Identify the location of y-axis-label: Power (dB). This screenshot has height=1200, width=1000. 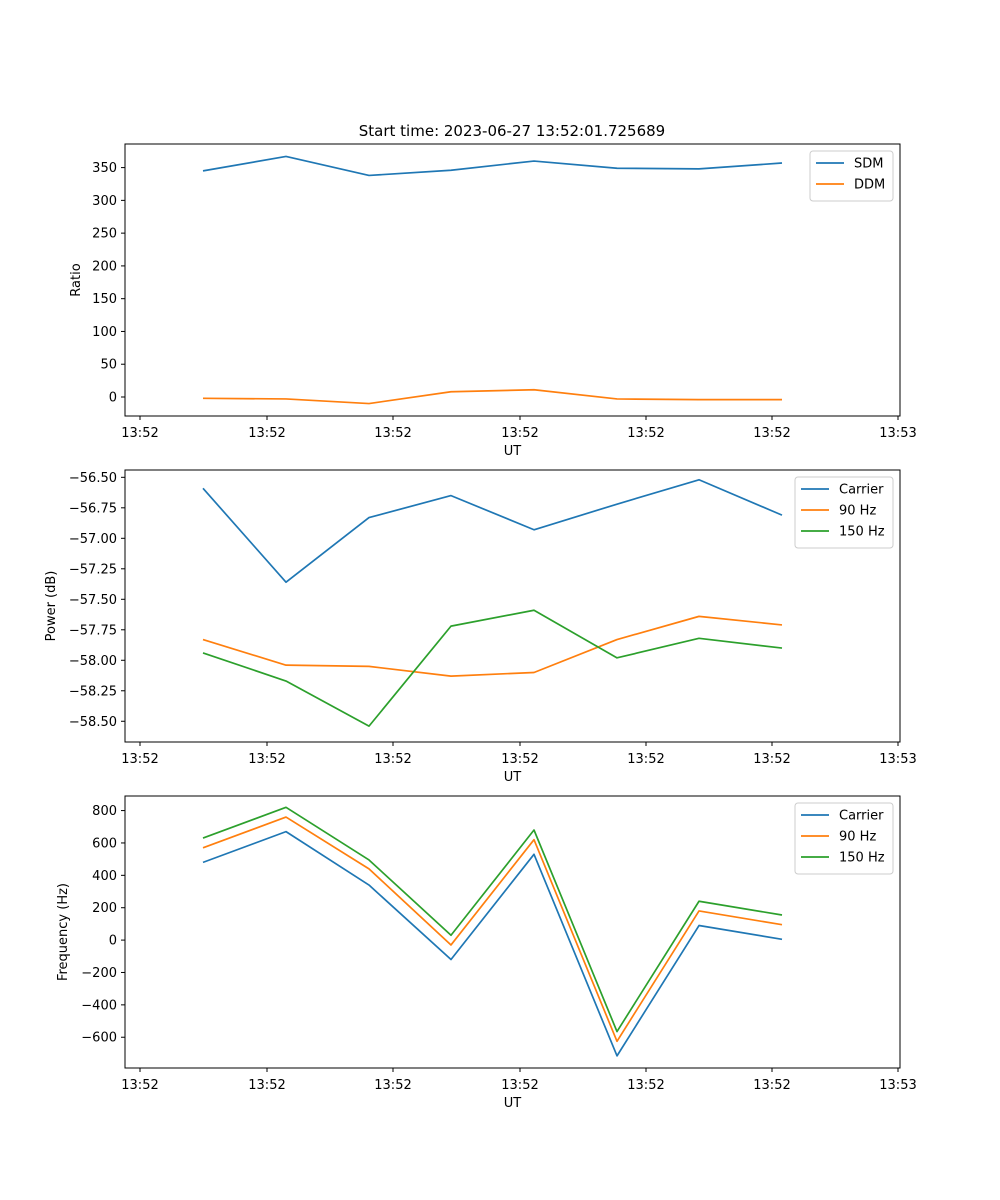
(51, 606).